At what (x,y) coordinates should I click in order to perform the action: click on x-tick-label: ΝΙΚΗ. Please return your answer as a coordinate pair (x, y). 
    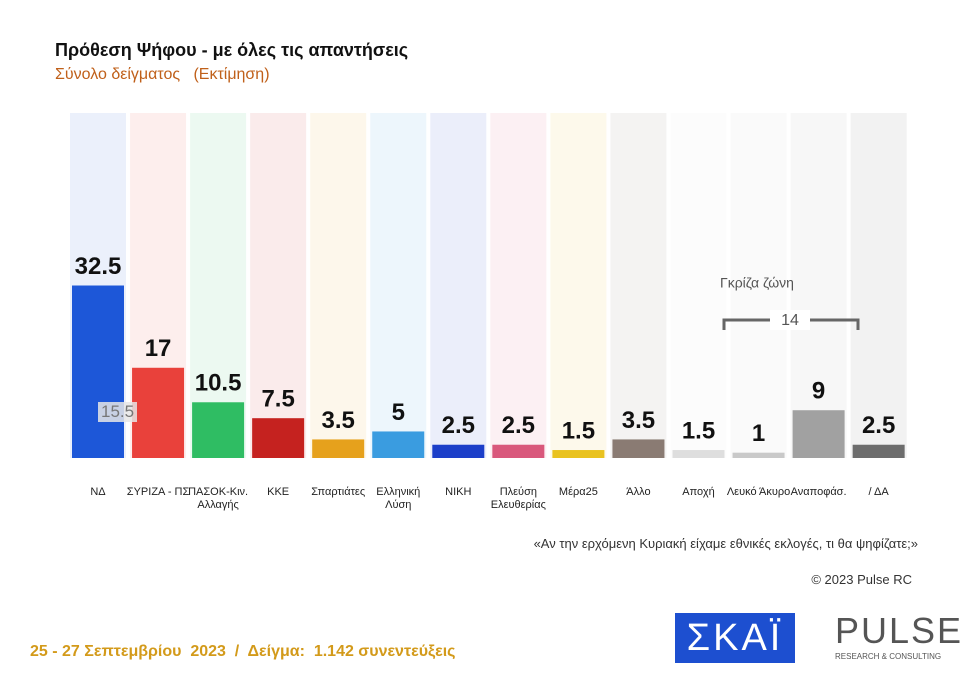
    Looking at the image, I should click on (458, 492).